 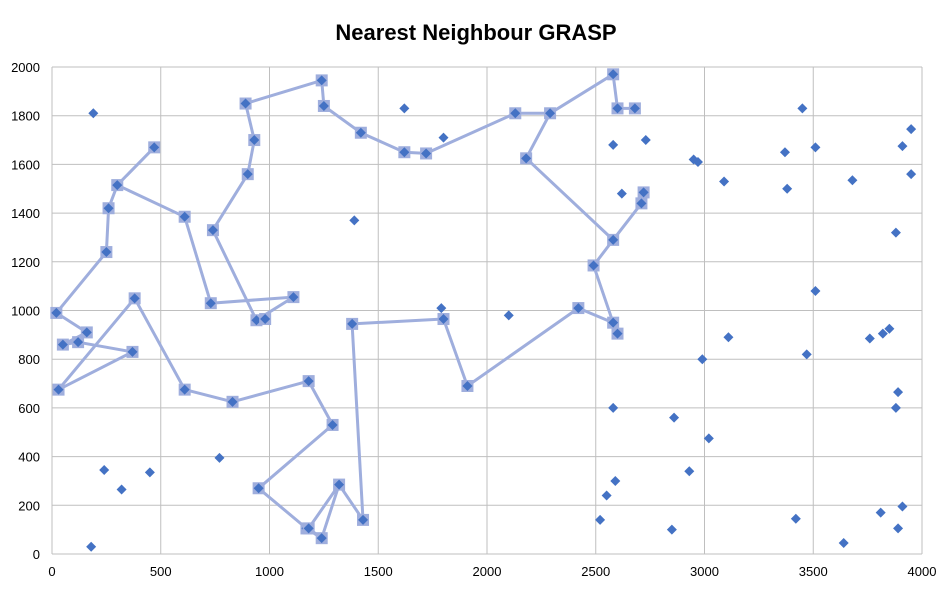 I want to click on y-axis-tick-labels: 0 200 400 600 800 1000 1200 1400 1600 1800 2000, so click(x=25, y=311).